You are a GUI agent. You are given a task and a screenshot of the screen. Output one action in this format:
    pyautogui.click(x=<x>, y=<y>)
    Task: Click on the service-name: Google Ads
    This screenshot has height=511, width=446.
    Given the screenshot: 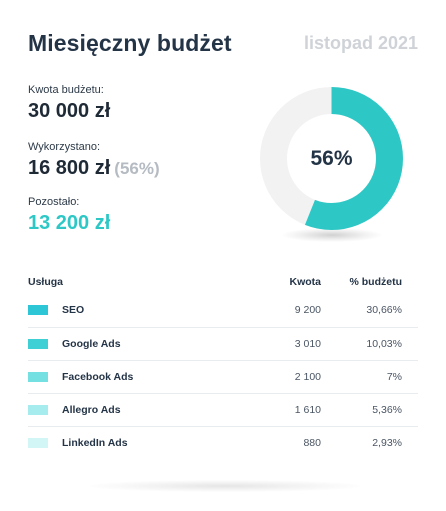 What is the action you would take?
    pyautogui.click(x=91, y=344)
    